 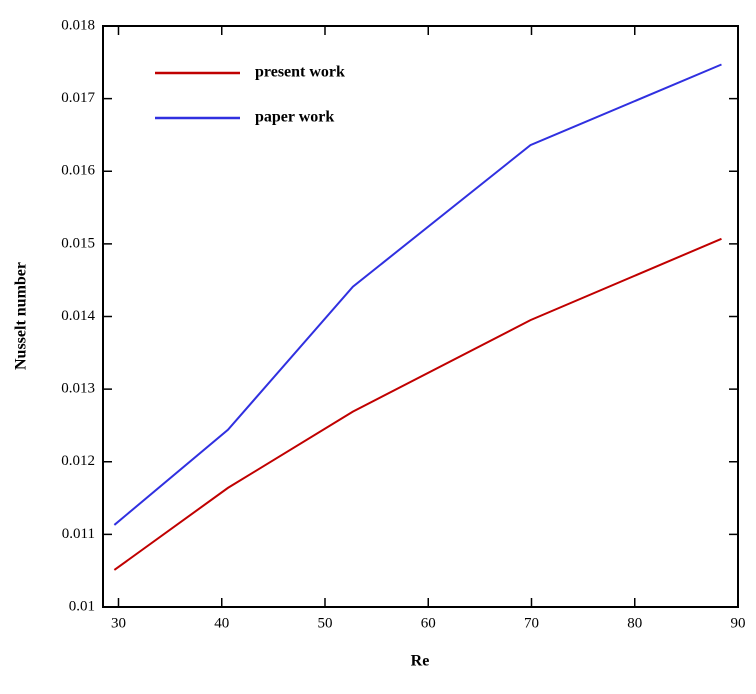 I want to click on x-tick-label: 90, so click(x=738, y=623).